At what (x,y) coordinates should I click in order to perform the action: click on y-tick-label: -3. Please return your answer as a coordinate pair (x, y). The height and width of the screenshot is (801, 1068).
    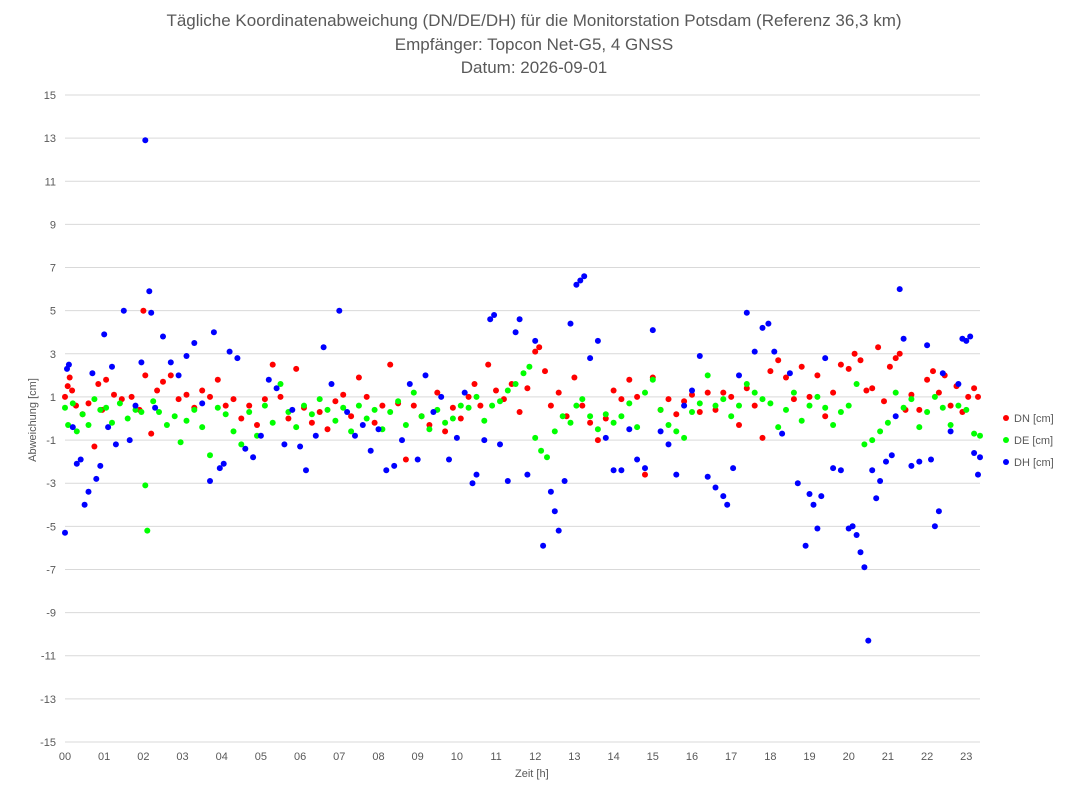
    Looking at the image, I should click on (51, 484).